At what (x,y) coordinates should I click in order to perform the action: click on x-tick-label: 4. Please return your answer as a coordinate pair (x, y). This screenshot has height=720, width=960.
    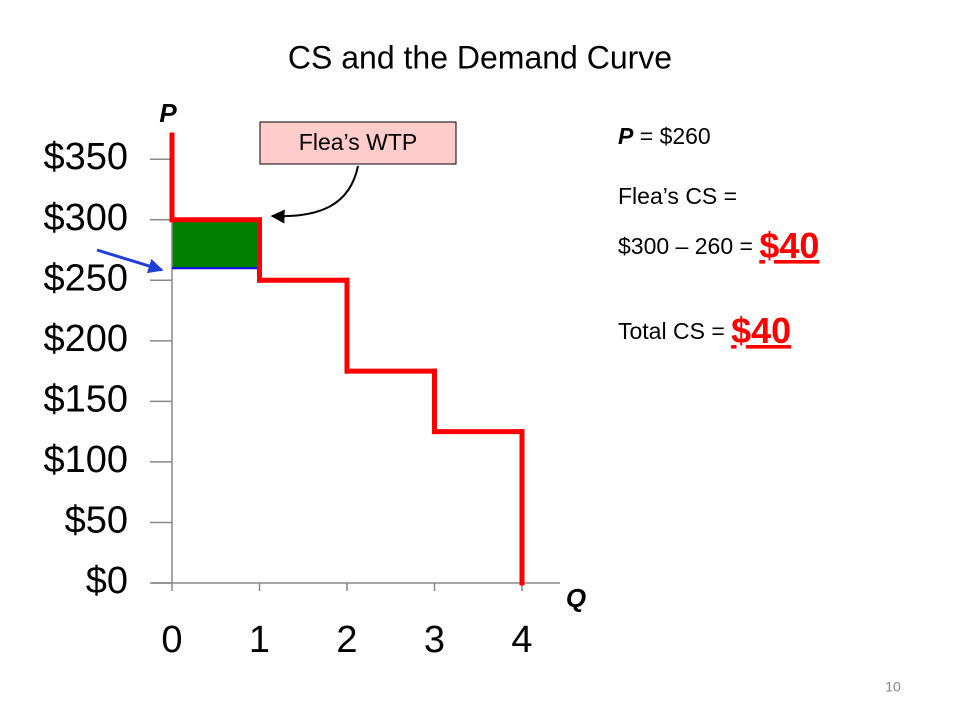
    Looking at the image, I should click on (521, 640).